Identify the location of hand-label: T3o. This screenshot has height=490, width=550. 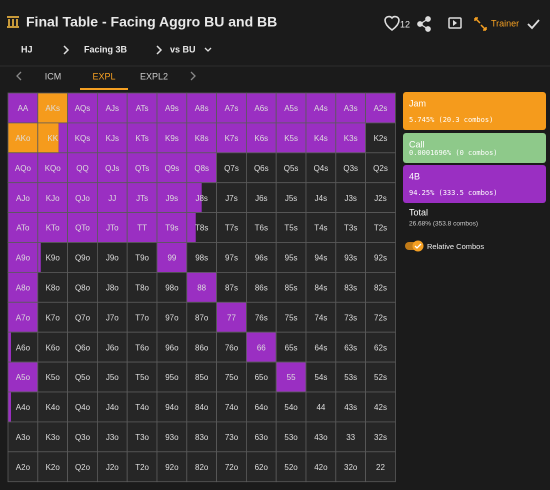
(142, 437).